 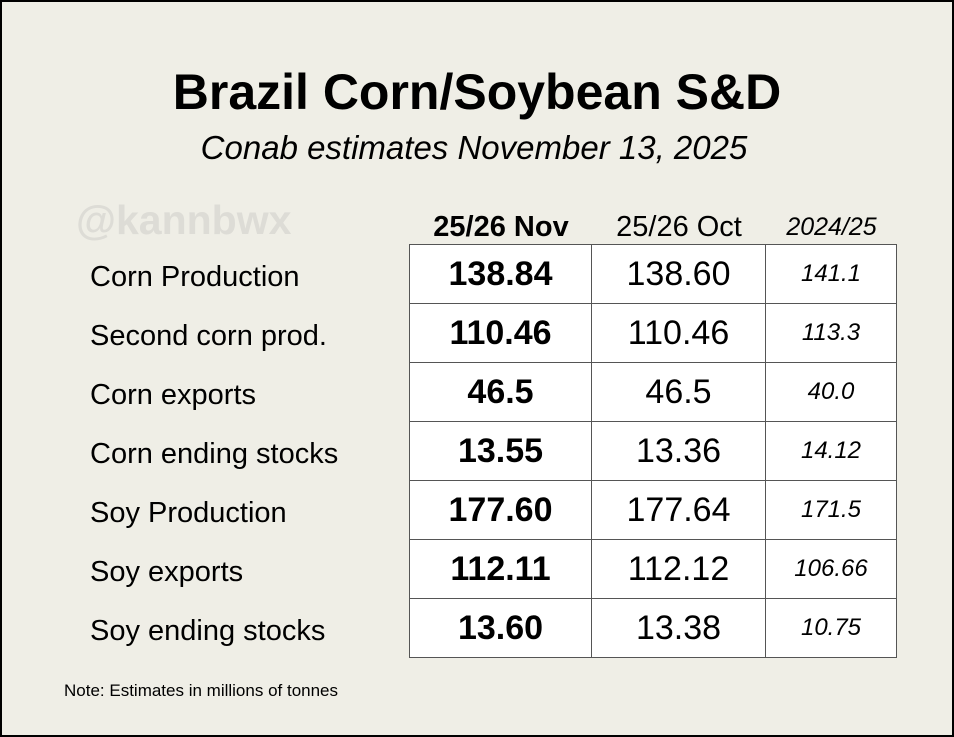 I want to click on cell-oct: 177.64, so click(x=678, y=510).